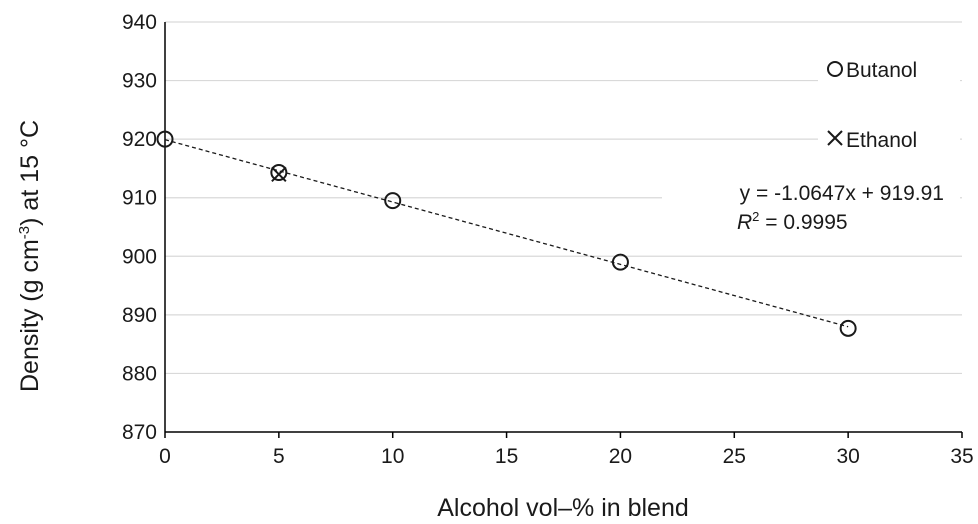 The height and width of the screenshot is (524, 978). I want to click on r-squared-text: R2 = 0.9995, so click(792, 221).